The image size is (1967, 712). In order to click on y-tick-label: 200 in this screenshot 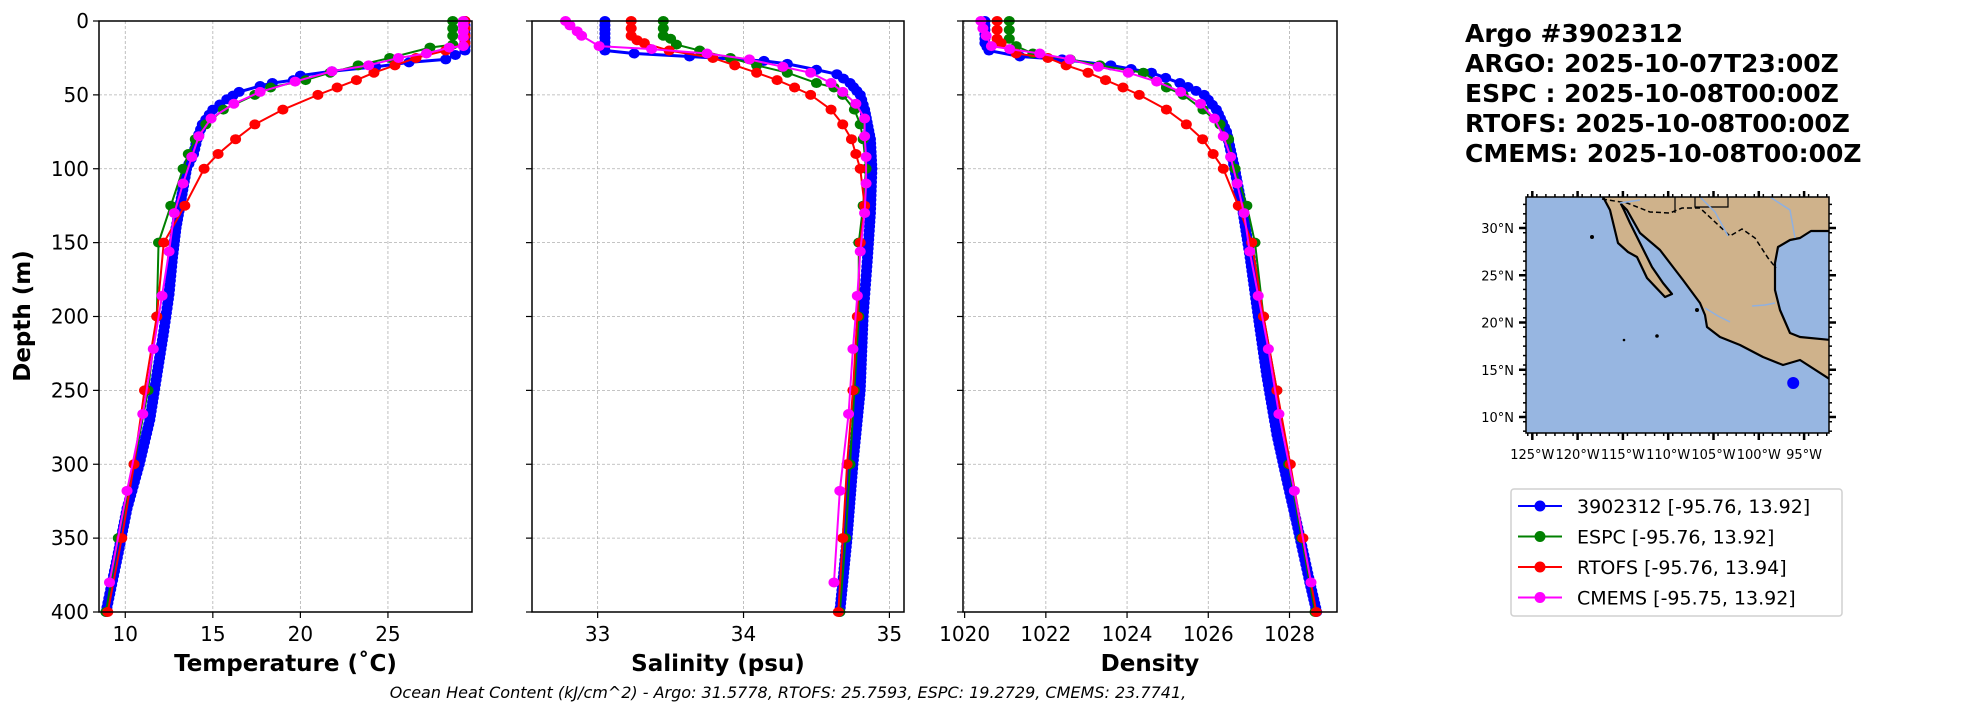, I will do `click(70, 317)`.